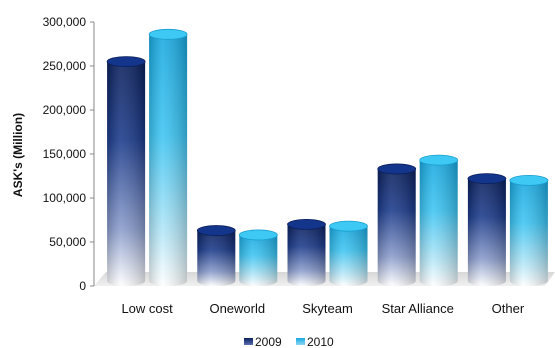 The width and height of the screenshot is (555, 348). I want to click on y-tick-label: 150,000, so click(65, 154).